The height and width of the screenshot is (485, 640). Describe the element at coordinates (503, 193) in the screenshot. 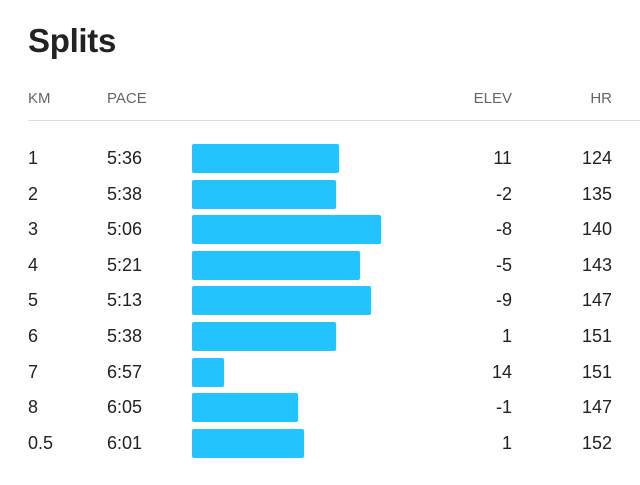

I see `split-elev: -2` at that location.